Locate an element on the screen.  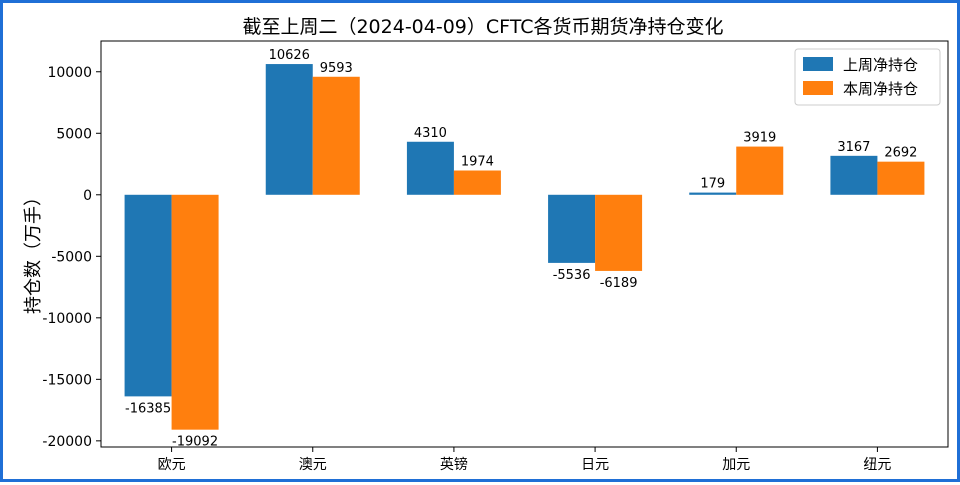
x-tick-label: 加元 is located at coordinates (736, 465).